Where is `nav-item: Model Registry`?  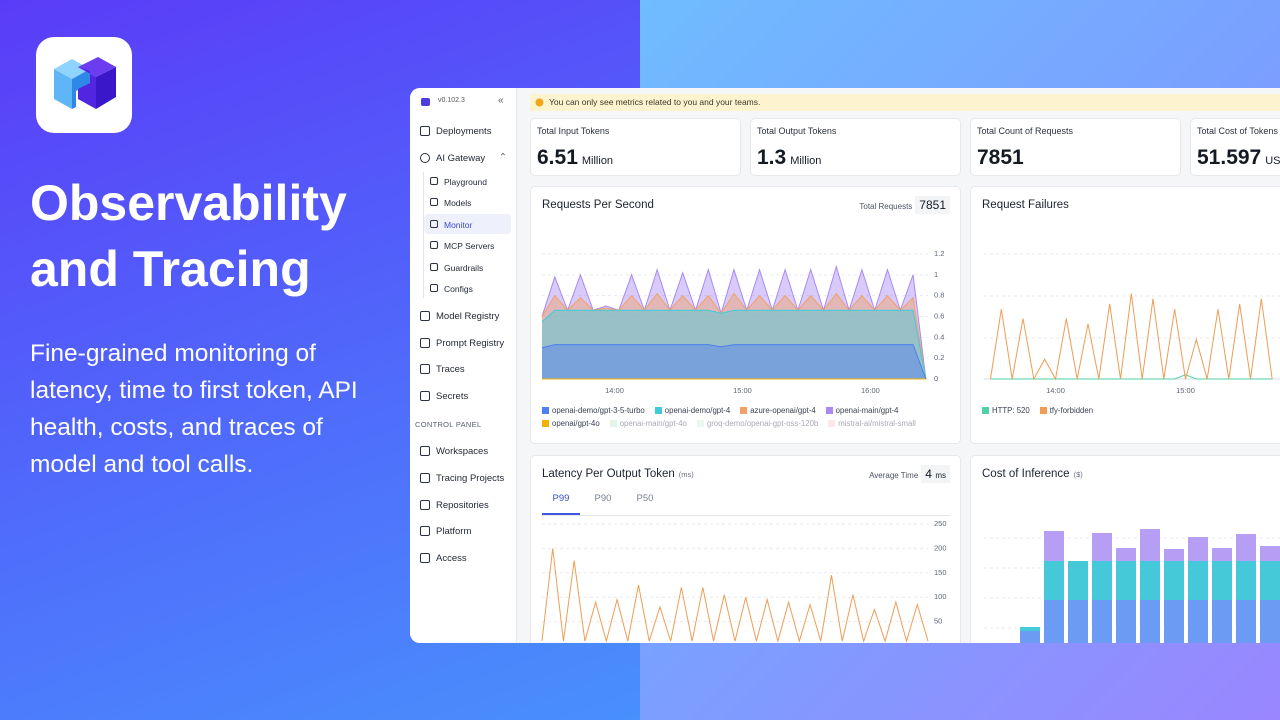 nav-item: Model Registry is located at coordinates (468, 316).